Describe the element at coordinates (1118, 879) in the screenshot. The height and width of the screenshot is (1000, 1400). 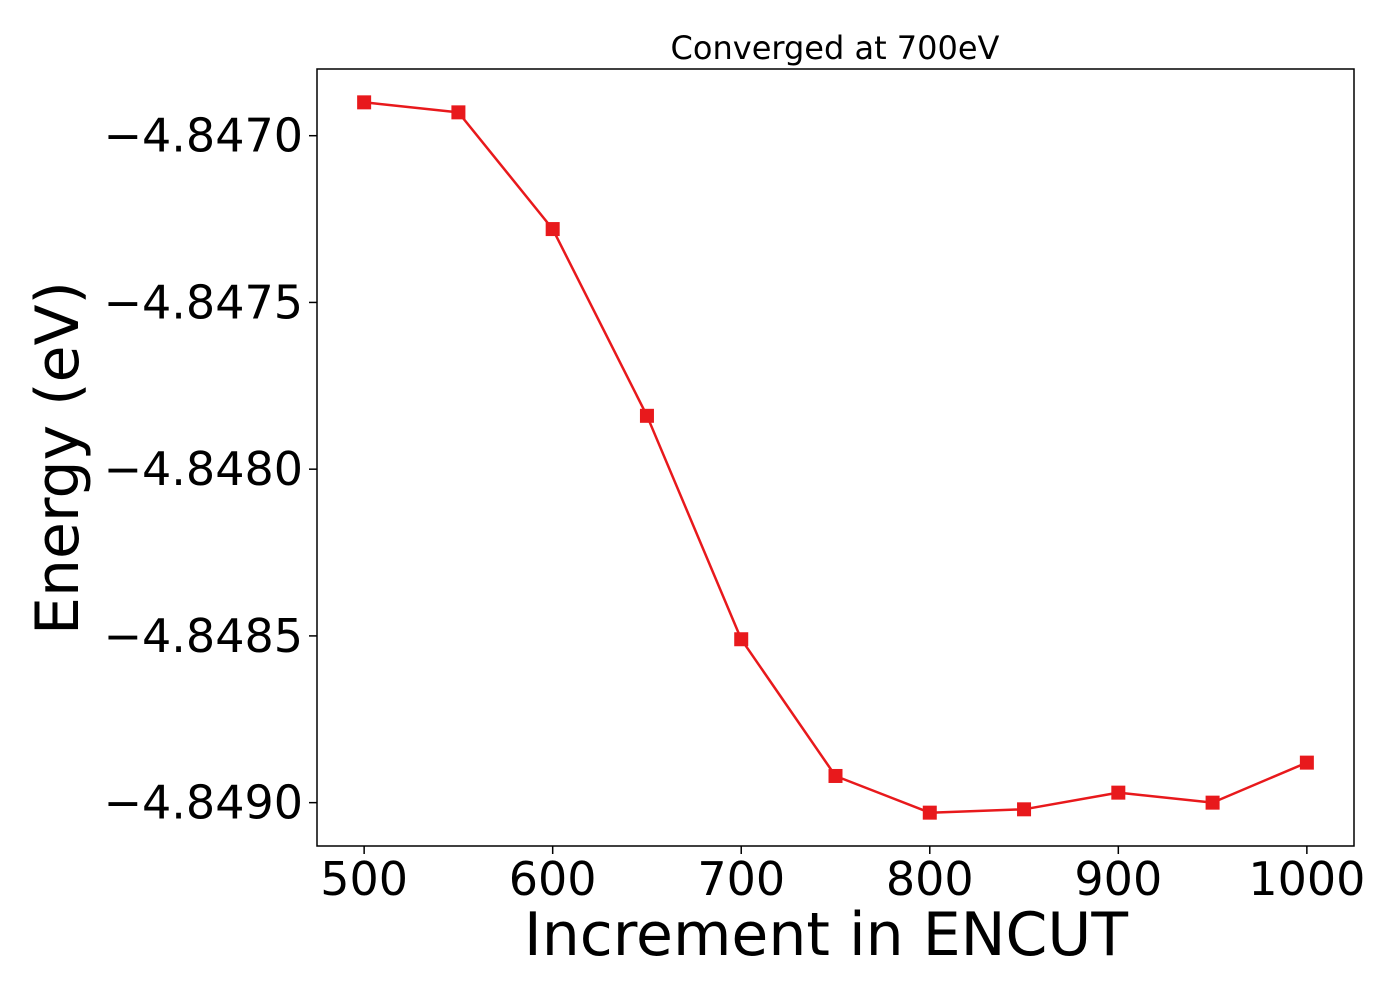
I see `x-tick-label: 900` at that location.